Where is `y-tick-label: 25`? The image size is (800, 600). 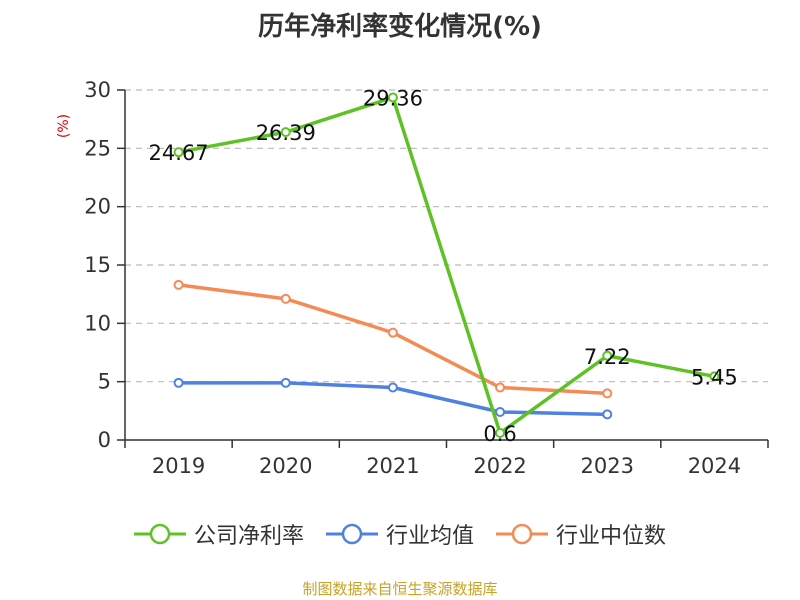 y-tick-label: 25 is located at coordinates (97, 148).